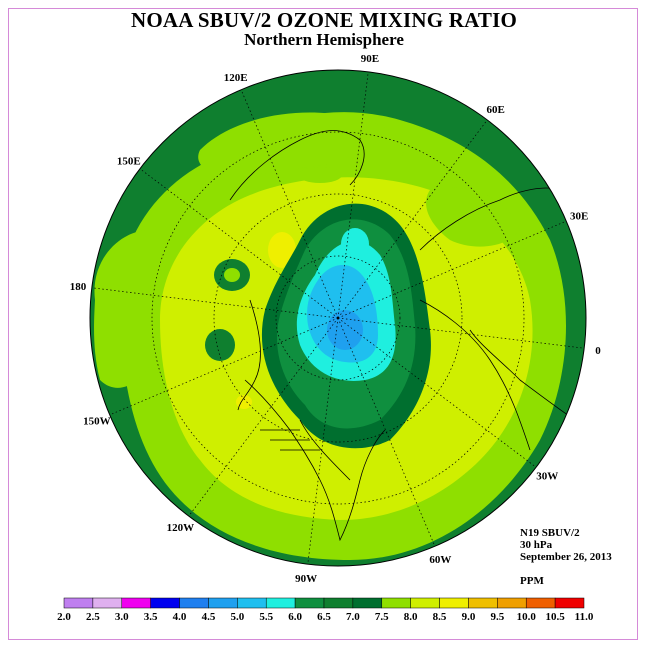 The width and height of the screenshot is (648, 648). What do you see at coordinates (324, 20) in the screenshot?
I see `map-title: NOAA SBUV/2 OZONE MIXING RATIO` at bounding box center [324, 20].